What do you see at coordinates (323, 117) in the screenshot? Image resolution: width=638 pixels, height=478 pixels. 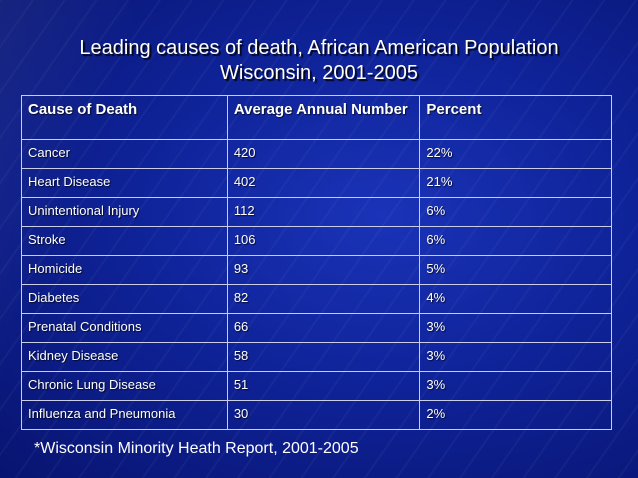 I see `header-average-annual-number: Average Annual Number` at bounding box center [323, 117].